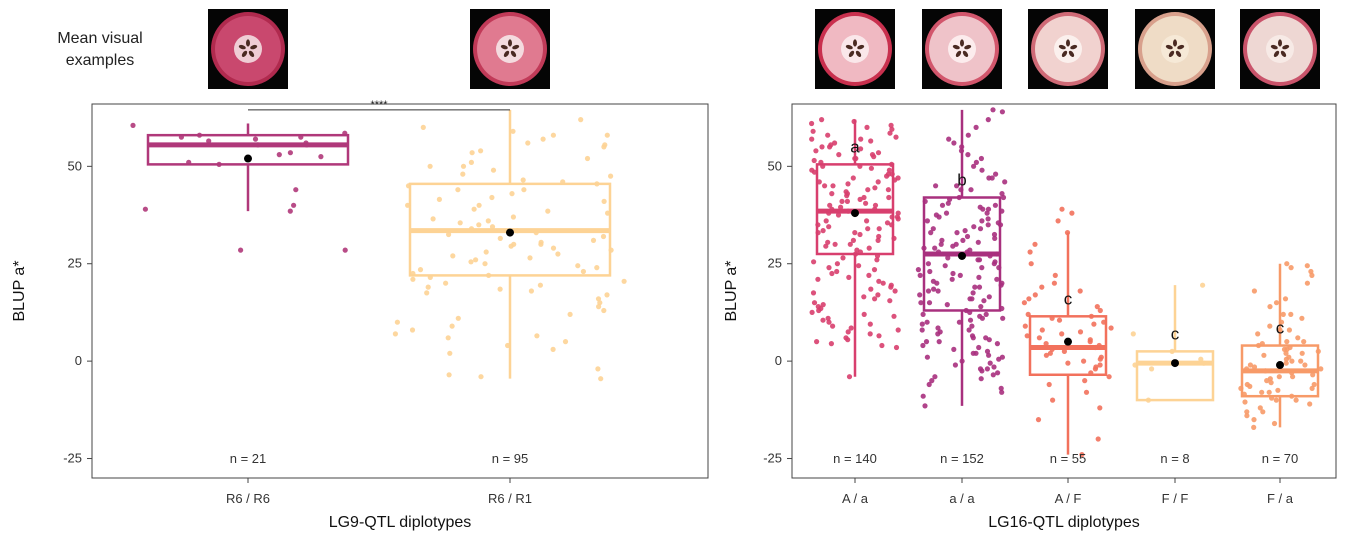 The image size is (1347, 537). Describe the element at coordinates (248, 458) in the screenshot. I see `n-count-label: n = 21` at that location.